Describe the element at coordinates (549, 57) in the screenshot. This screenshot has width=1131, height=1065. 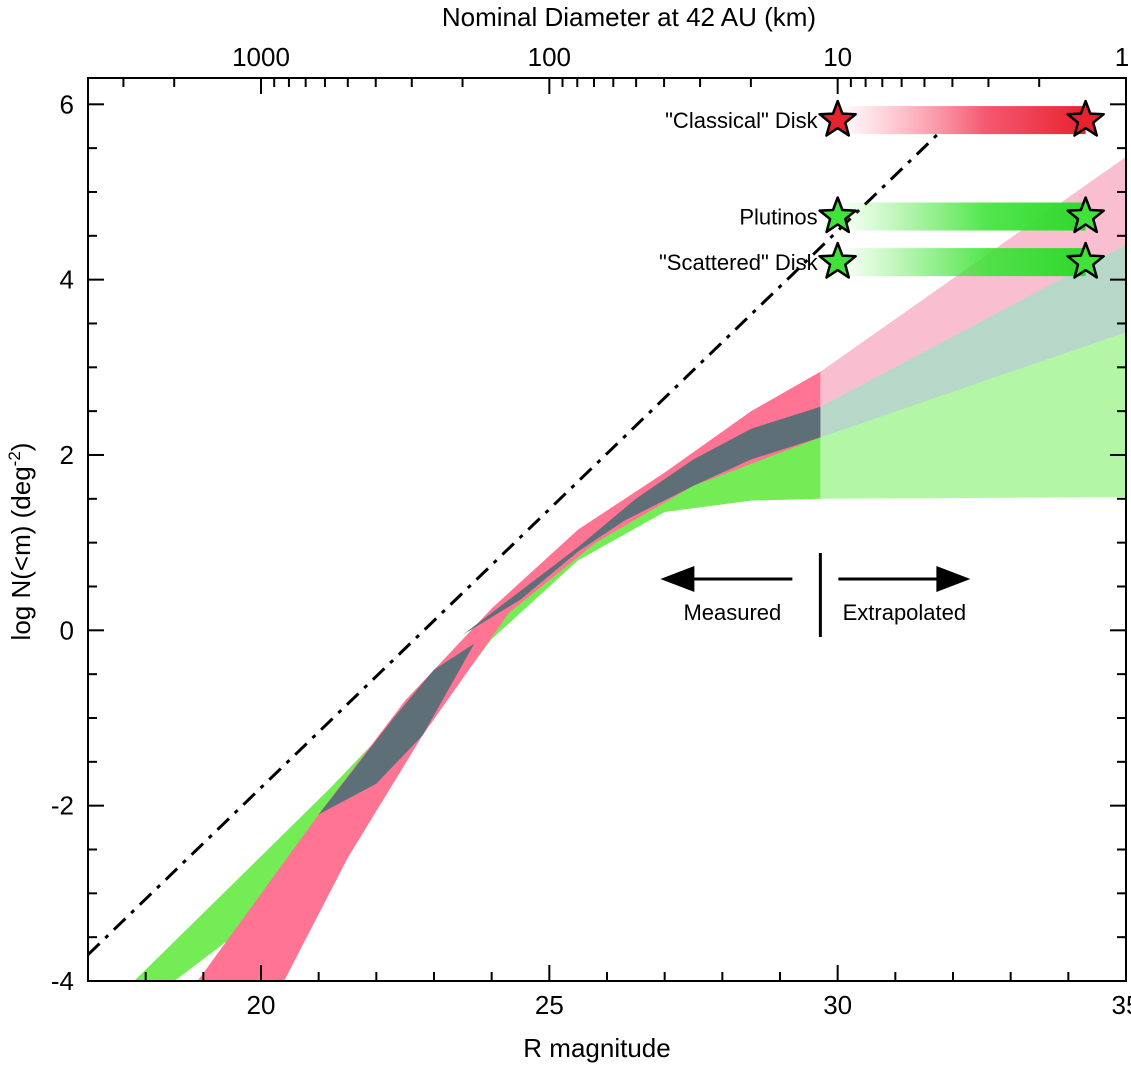
I see `top-tick-label: 100` at that location.